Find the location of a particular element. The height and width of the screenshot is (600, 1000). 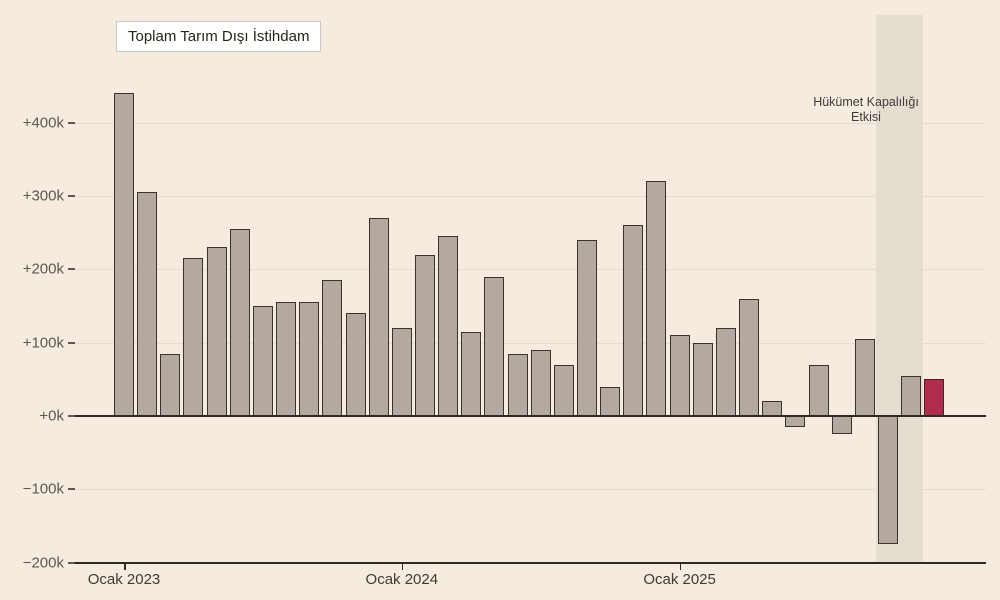

chart-title: Toplam Tarım Dışı İstihdam is located at coordinates (219, 36).